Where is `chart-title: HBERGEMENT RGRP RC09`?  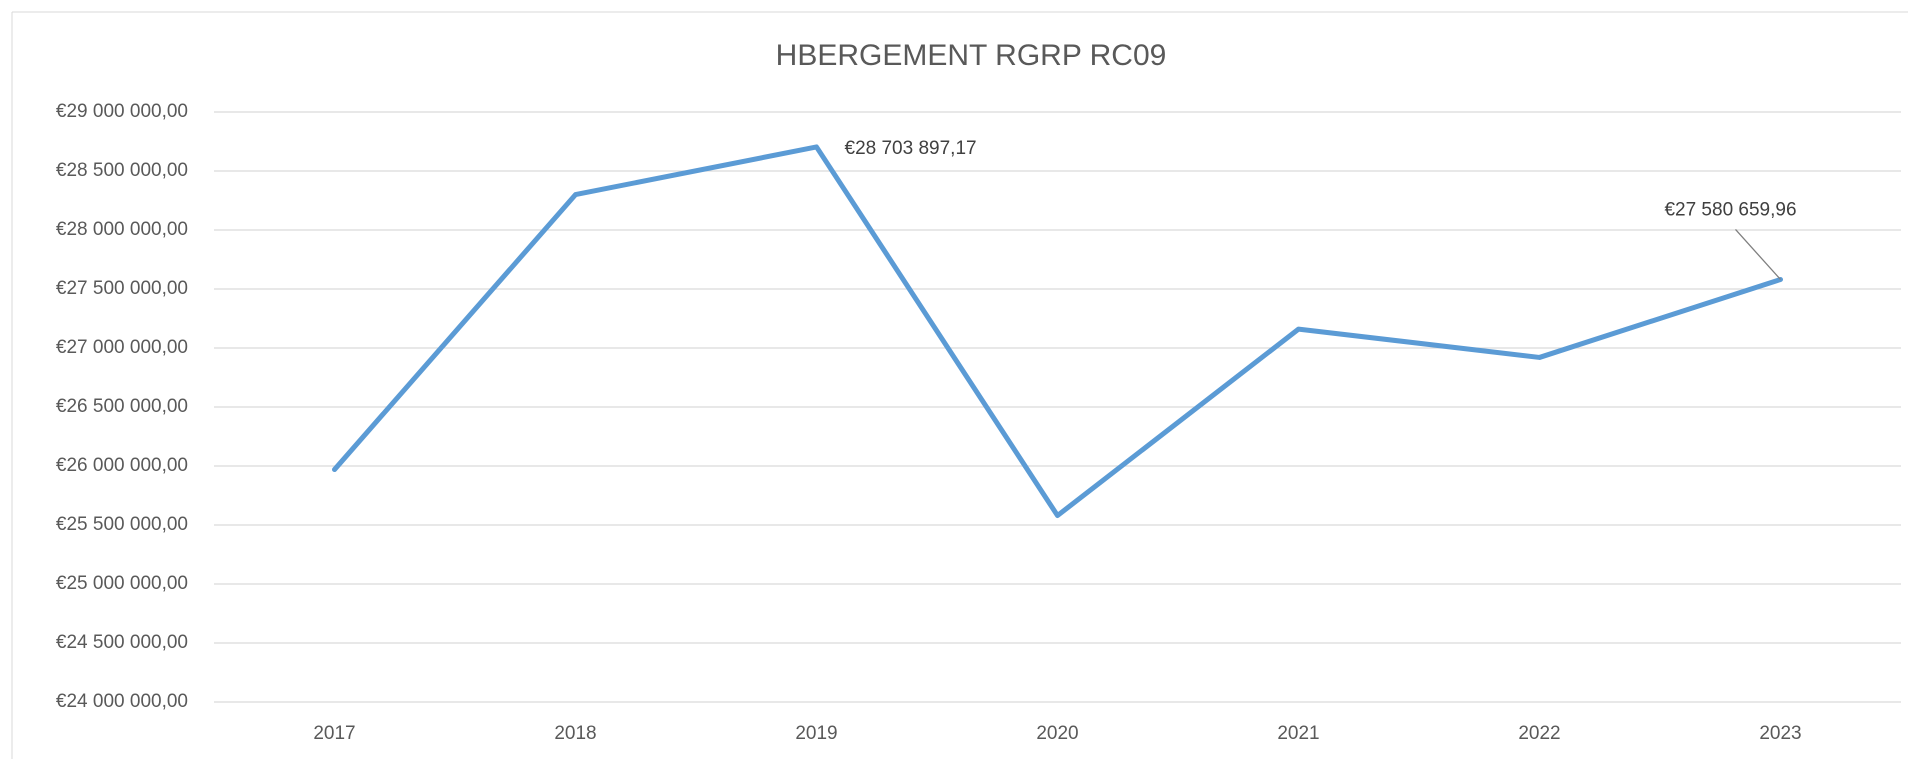
chart-title: HBERGEMENT RGRP RC09 is located at coordinates (971, 55).